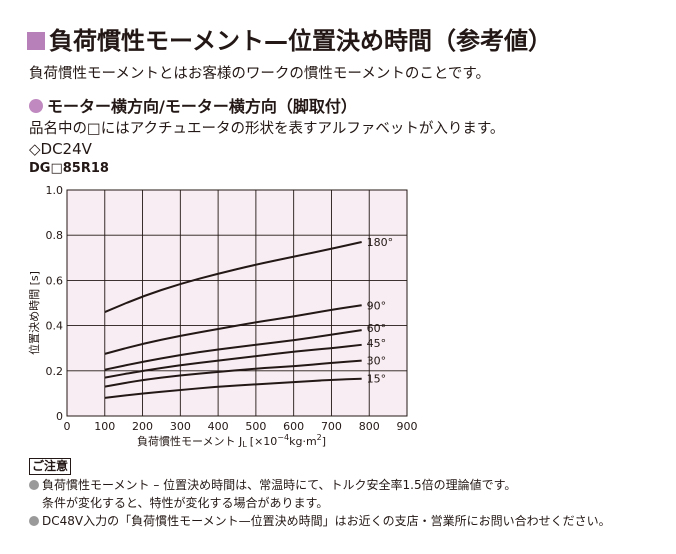 The image size is (676, 554). I want to click on y-tick-label: 0, so click(59, 416).